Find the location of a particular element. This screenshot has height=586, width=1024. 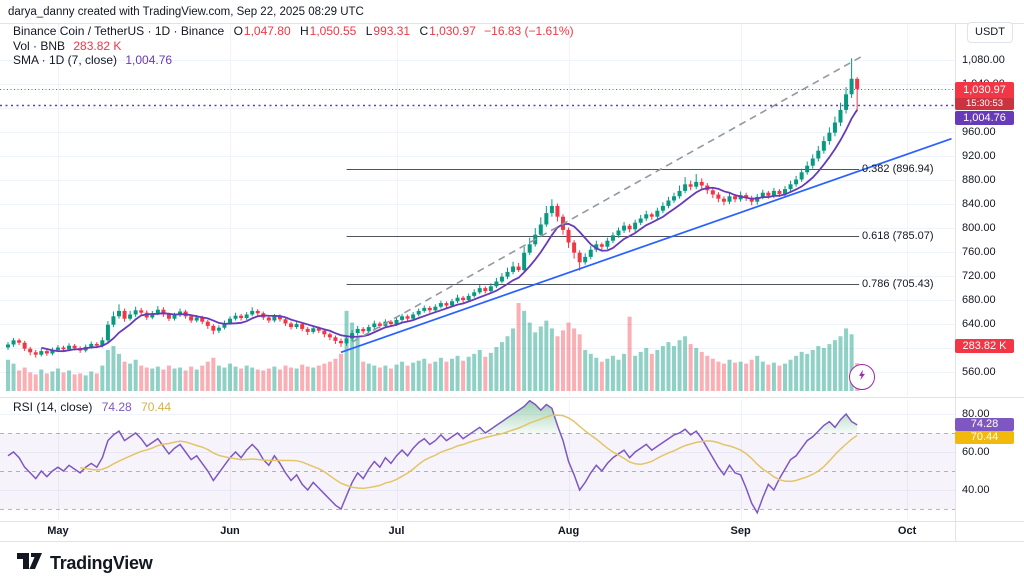

price-axis-label: 640.00 is located at coordinates (979, 323).